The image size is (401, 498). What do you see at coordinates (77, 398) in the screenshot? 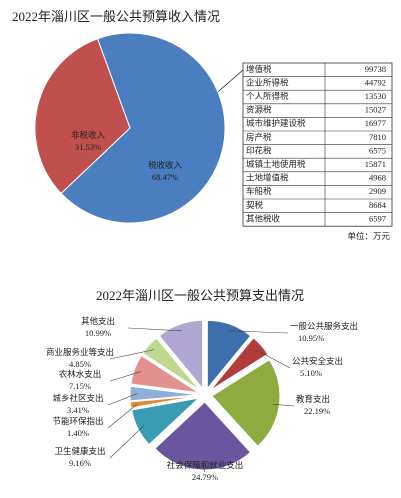
I see `slice-label: 城乡社区支出` at bounding box center [77, 398].